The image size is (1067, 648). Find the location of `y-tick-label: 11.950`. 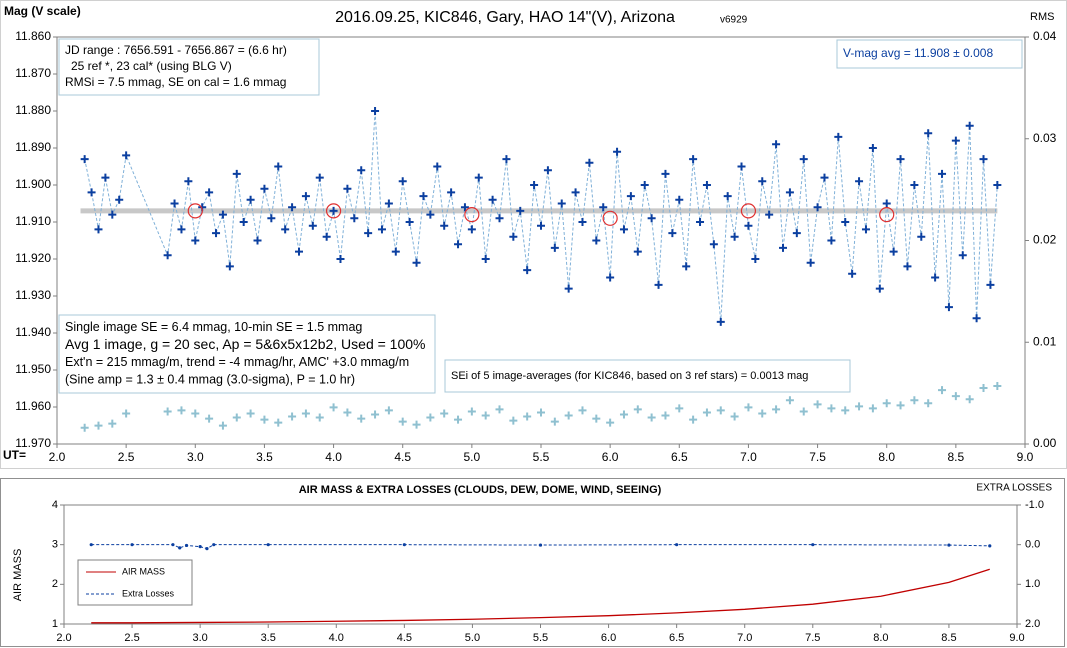

y-tick-label: 11.950 is located at coordinates (33, 369).